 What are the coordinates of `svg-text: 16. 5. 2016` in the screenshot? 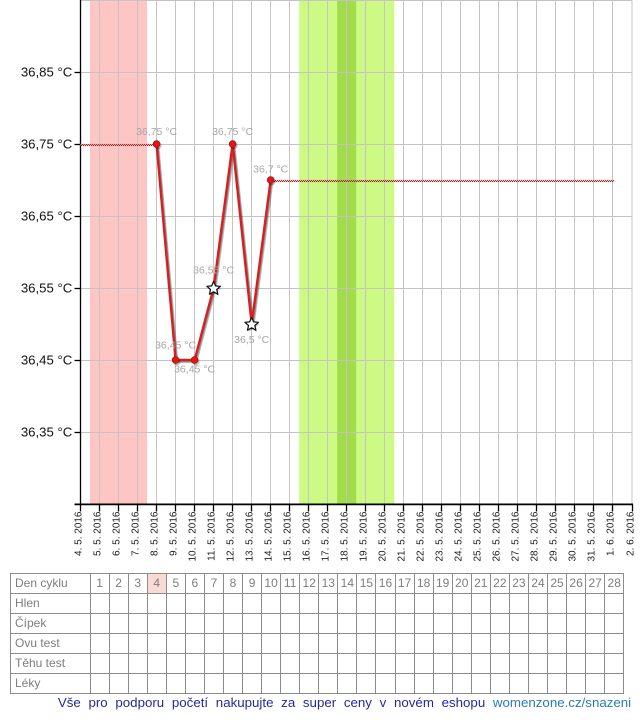 It's located at (307, 536).